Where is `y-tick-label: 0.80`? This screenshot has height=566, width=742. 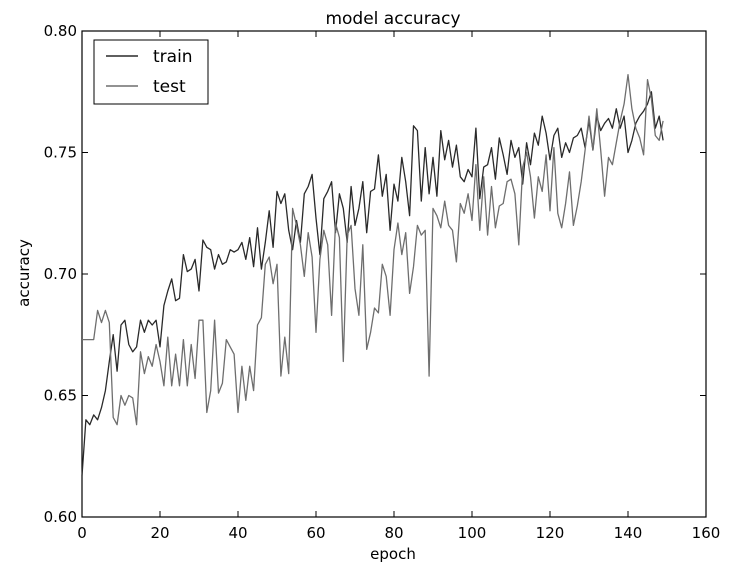
y-tick-label: 0.80 is located at coordinates (60, 31).